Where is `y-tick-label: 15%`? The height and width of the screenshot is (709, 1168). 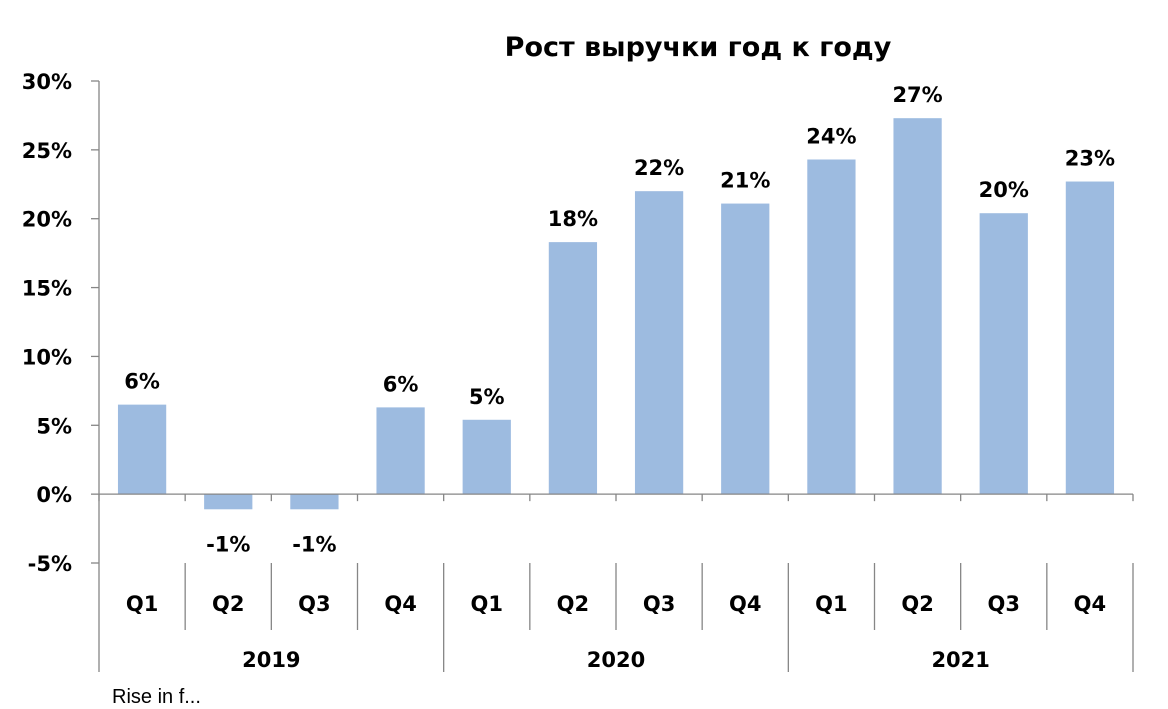 y-tick-label: 15% is located at coordinates (47, 289).